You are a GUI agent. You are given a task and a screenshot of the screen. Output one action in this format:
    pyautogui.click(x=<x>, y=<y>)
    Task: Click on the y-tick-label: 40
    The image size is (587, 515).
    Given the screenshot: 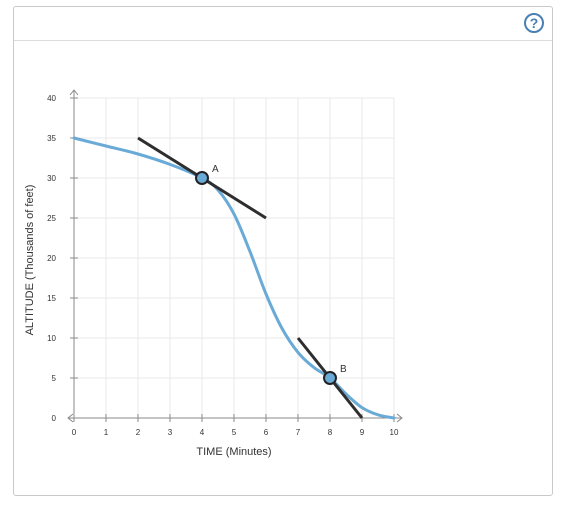 What is the action you would take?
    pyautogui.click(x=51, y=98)
    